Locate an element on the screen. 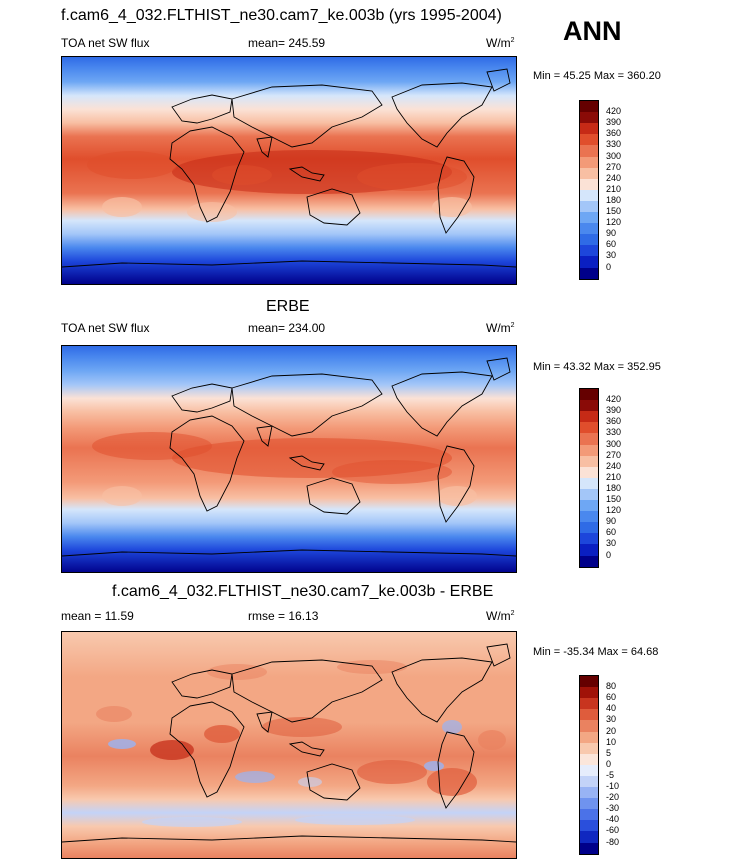 Image resolution: width=732 pixels, height=865 pixels. colorbar-tick-label: -40 is located at coordinates (613, 819).